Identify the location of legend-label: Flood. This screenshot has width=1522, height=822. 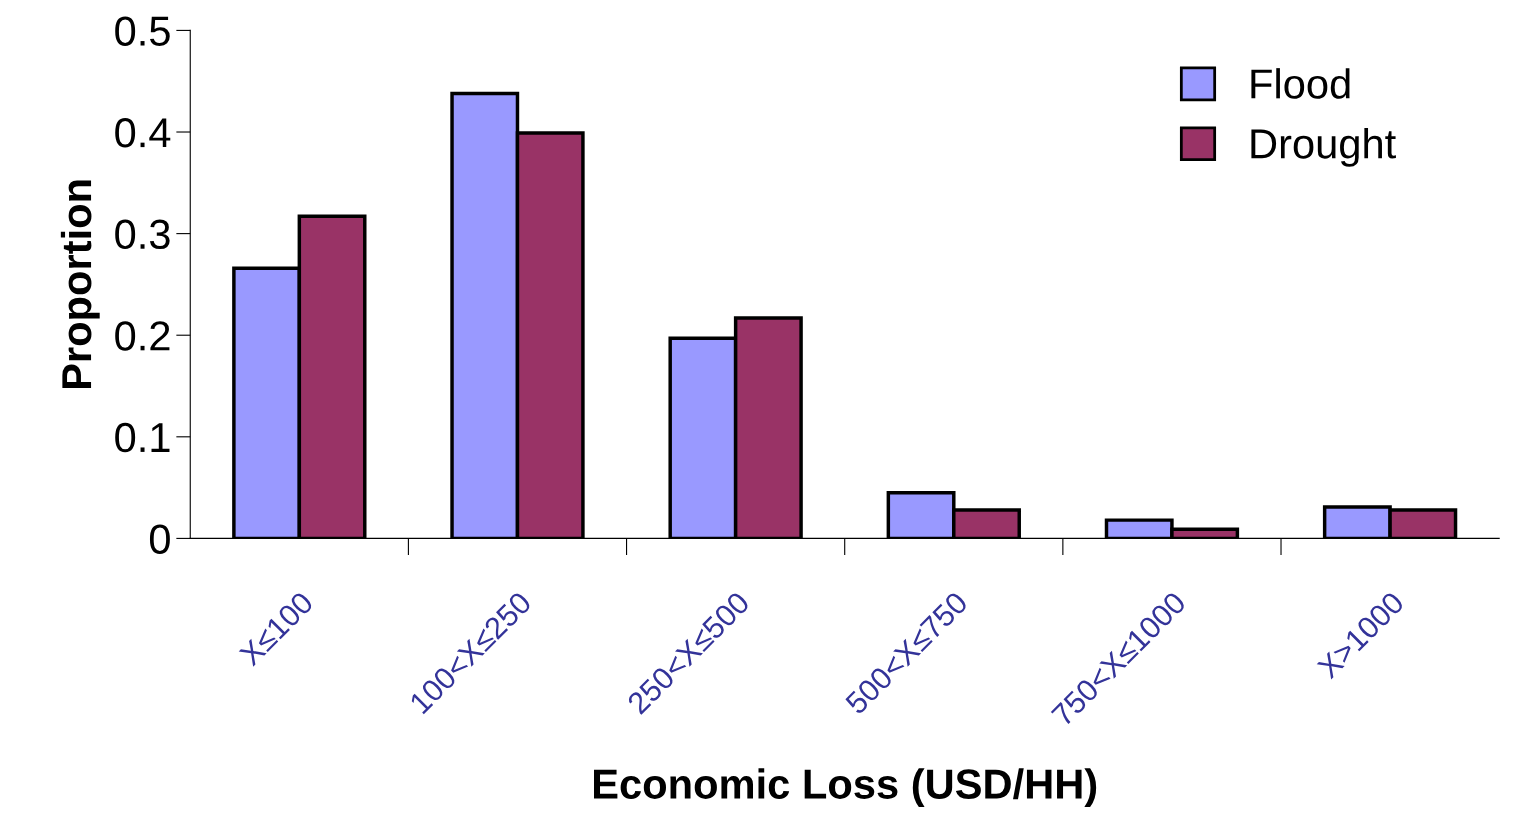
(1300, 83).